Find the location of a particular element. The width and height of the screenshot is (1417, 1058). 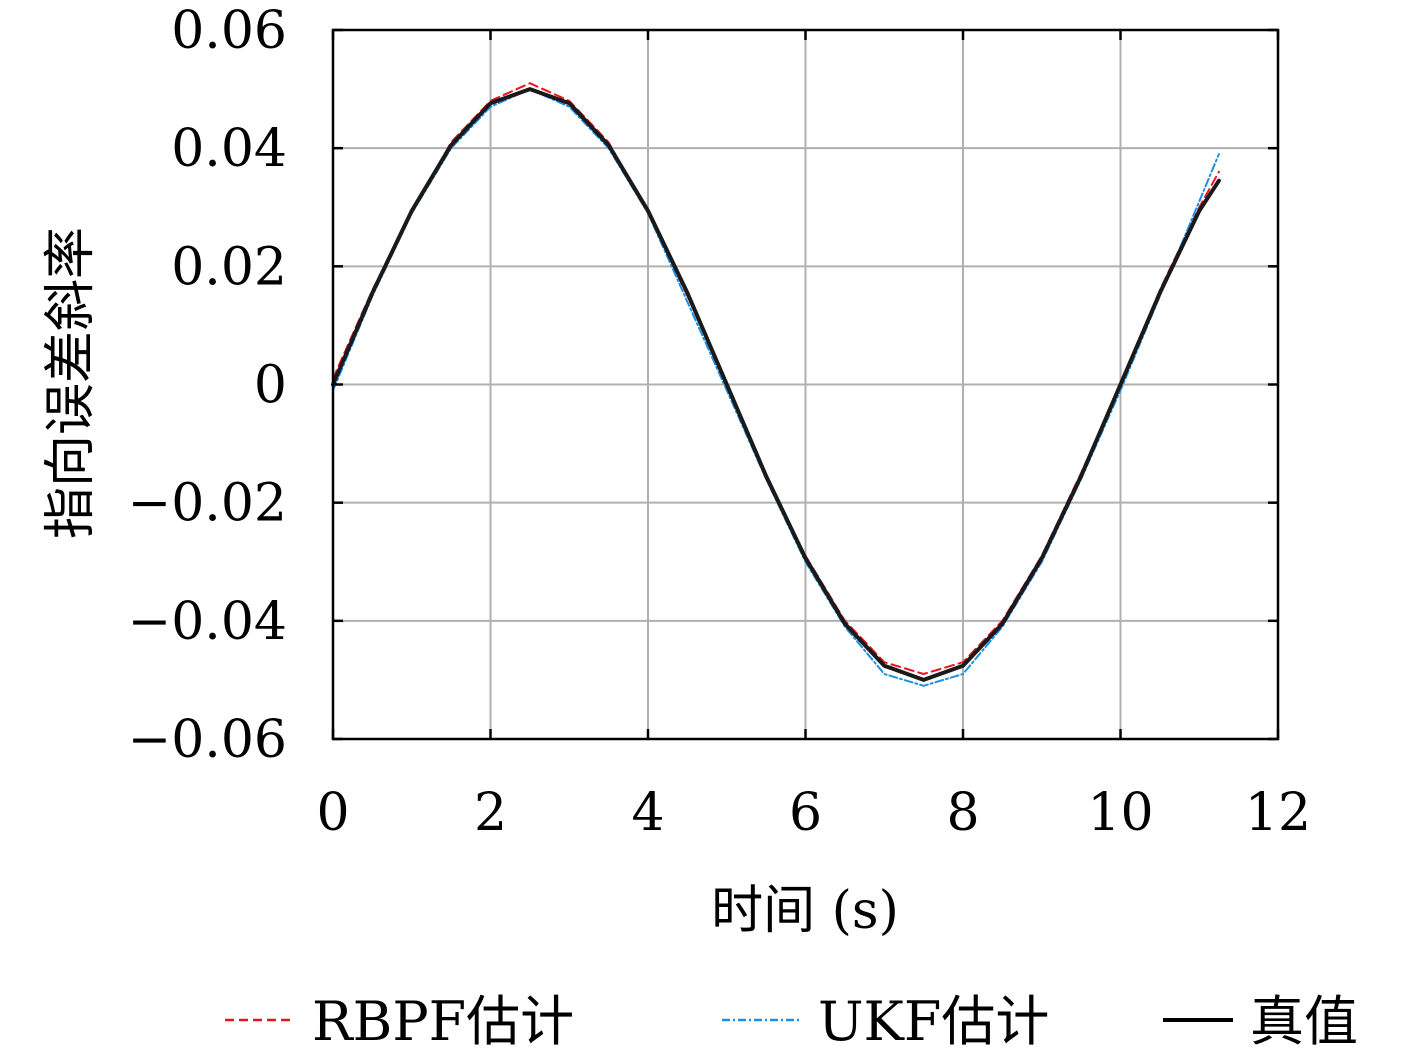

y-tick-label: 0.06 is located at coordinates (229, 31).